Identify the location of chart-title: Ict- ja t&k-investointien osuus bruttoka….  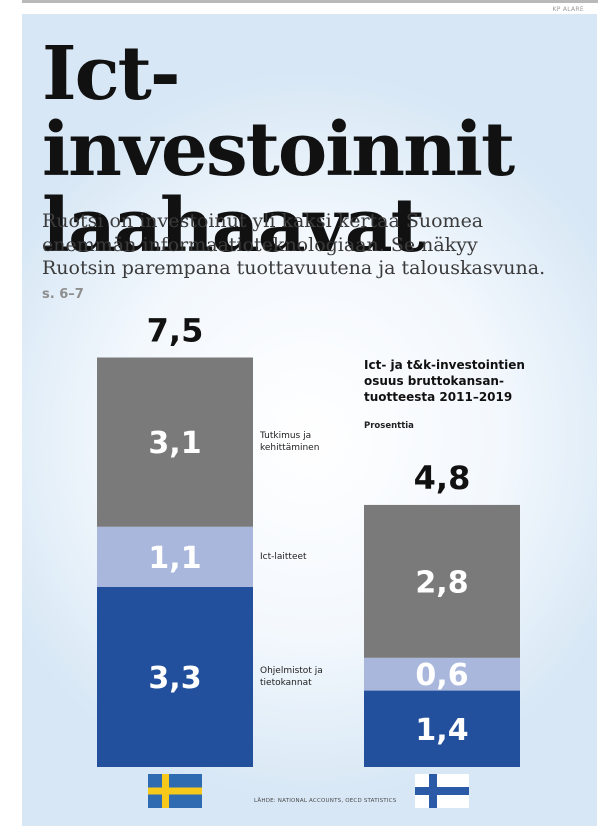
(444, 381).